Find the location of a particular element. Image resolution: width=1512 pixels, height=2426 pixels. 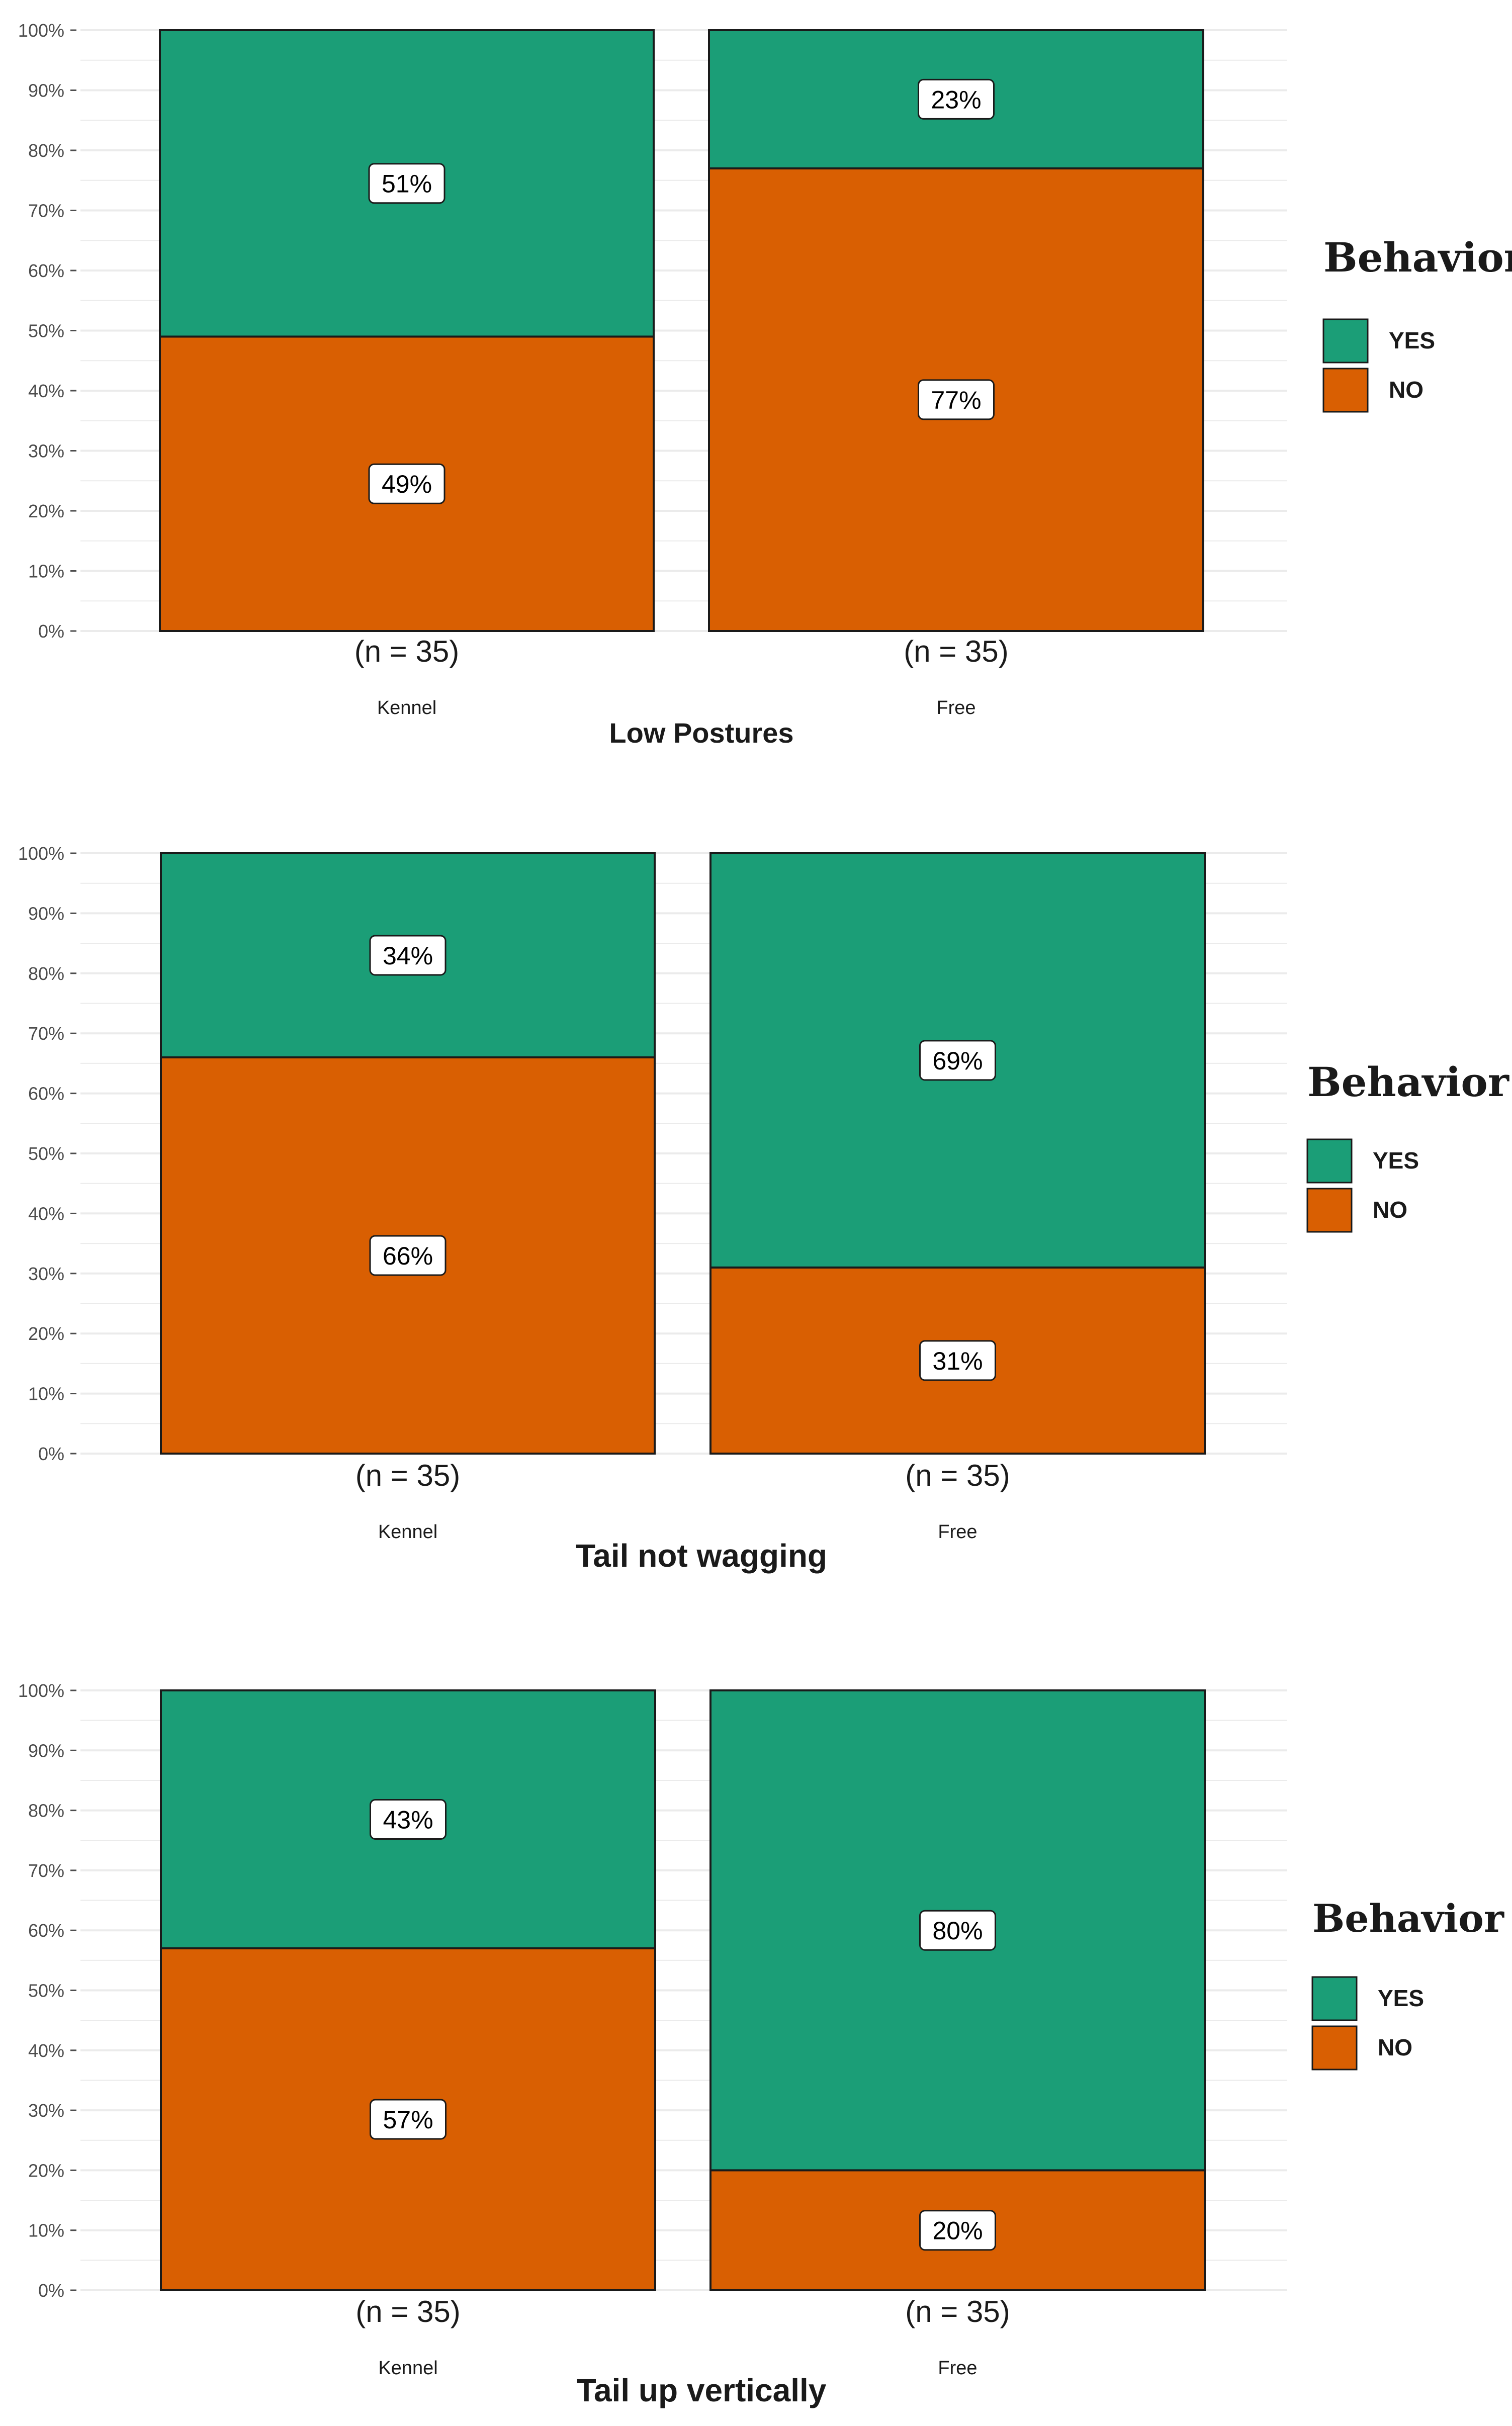

data-label: 49% is located at coordinates (407, 484).